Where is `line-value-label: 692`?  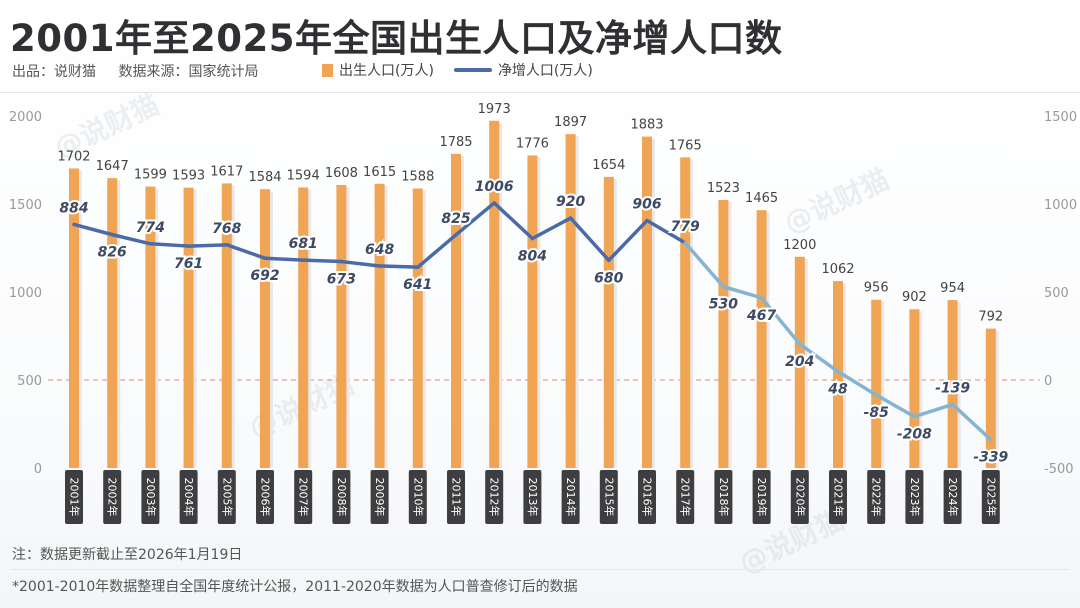
line-value-label: 692 is located at coordinates (264, 276).